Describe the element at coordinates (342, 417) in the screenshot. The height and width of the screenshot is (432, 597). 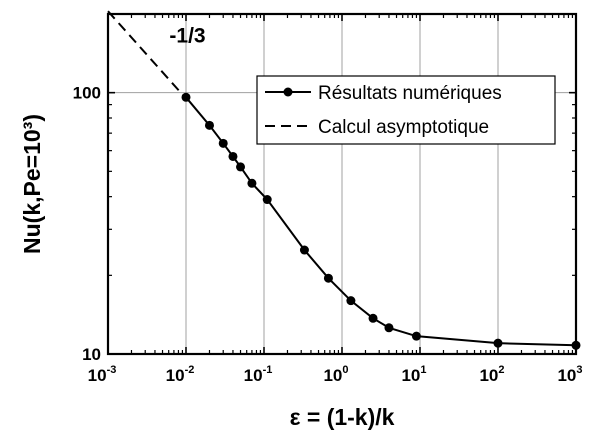
I see `x-axis-title: ε = (1-k)/k` at that location.